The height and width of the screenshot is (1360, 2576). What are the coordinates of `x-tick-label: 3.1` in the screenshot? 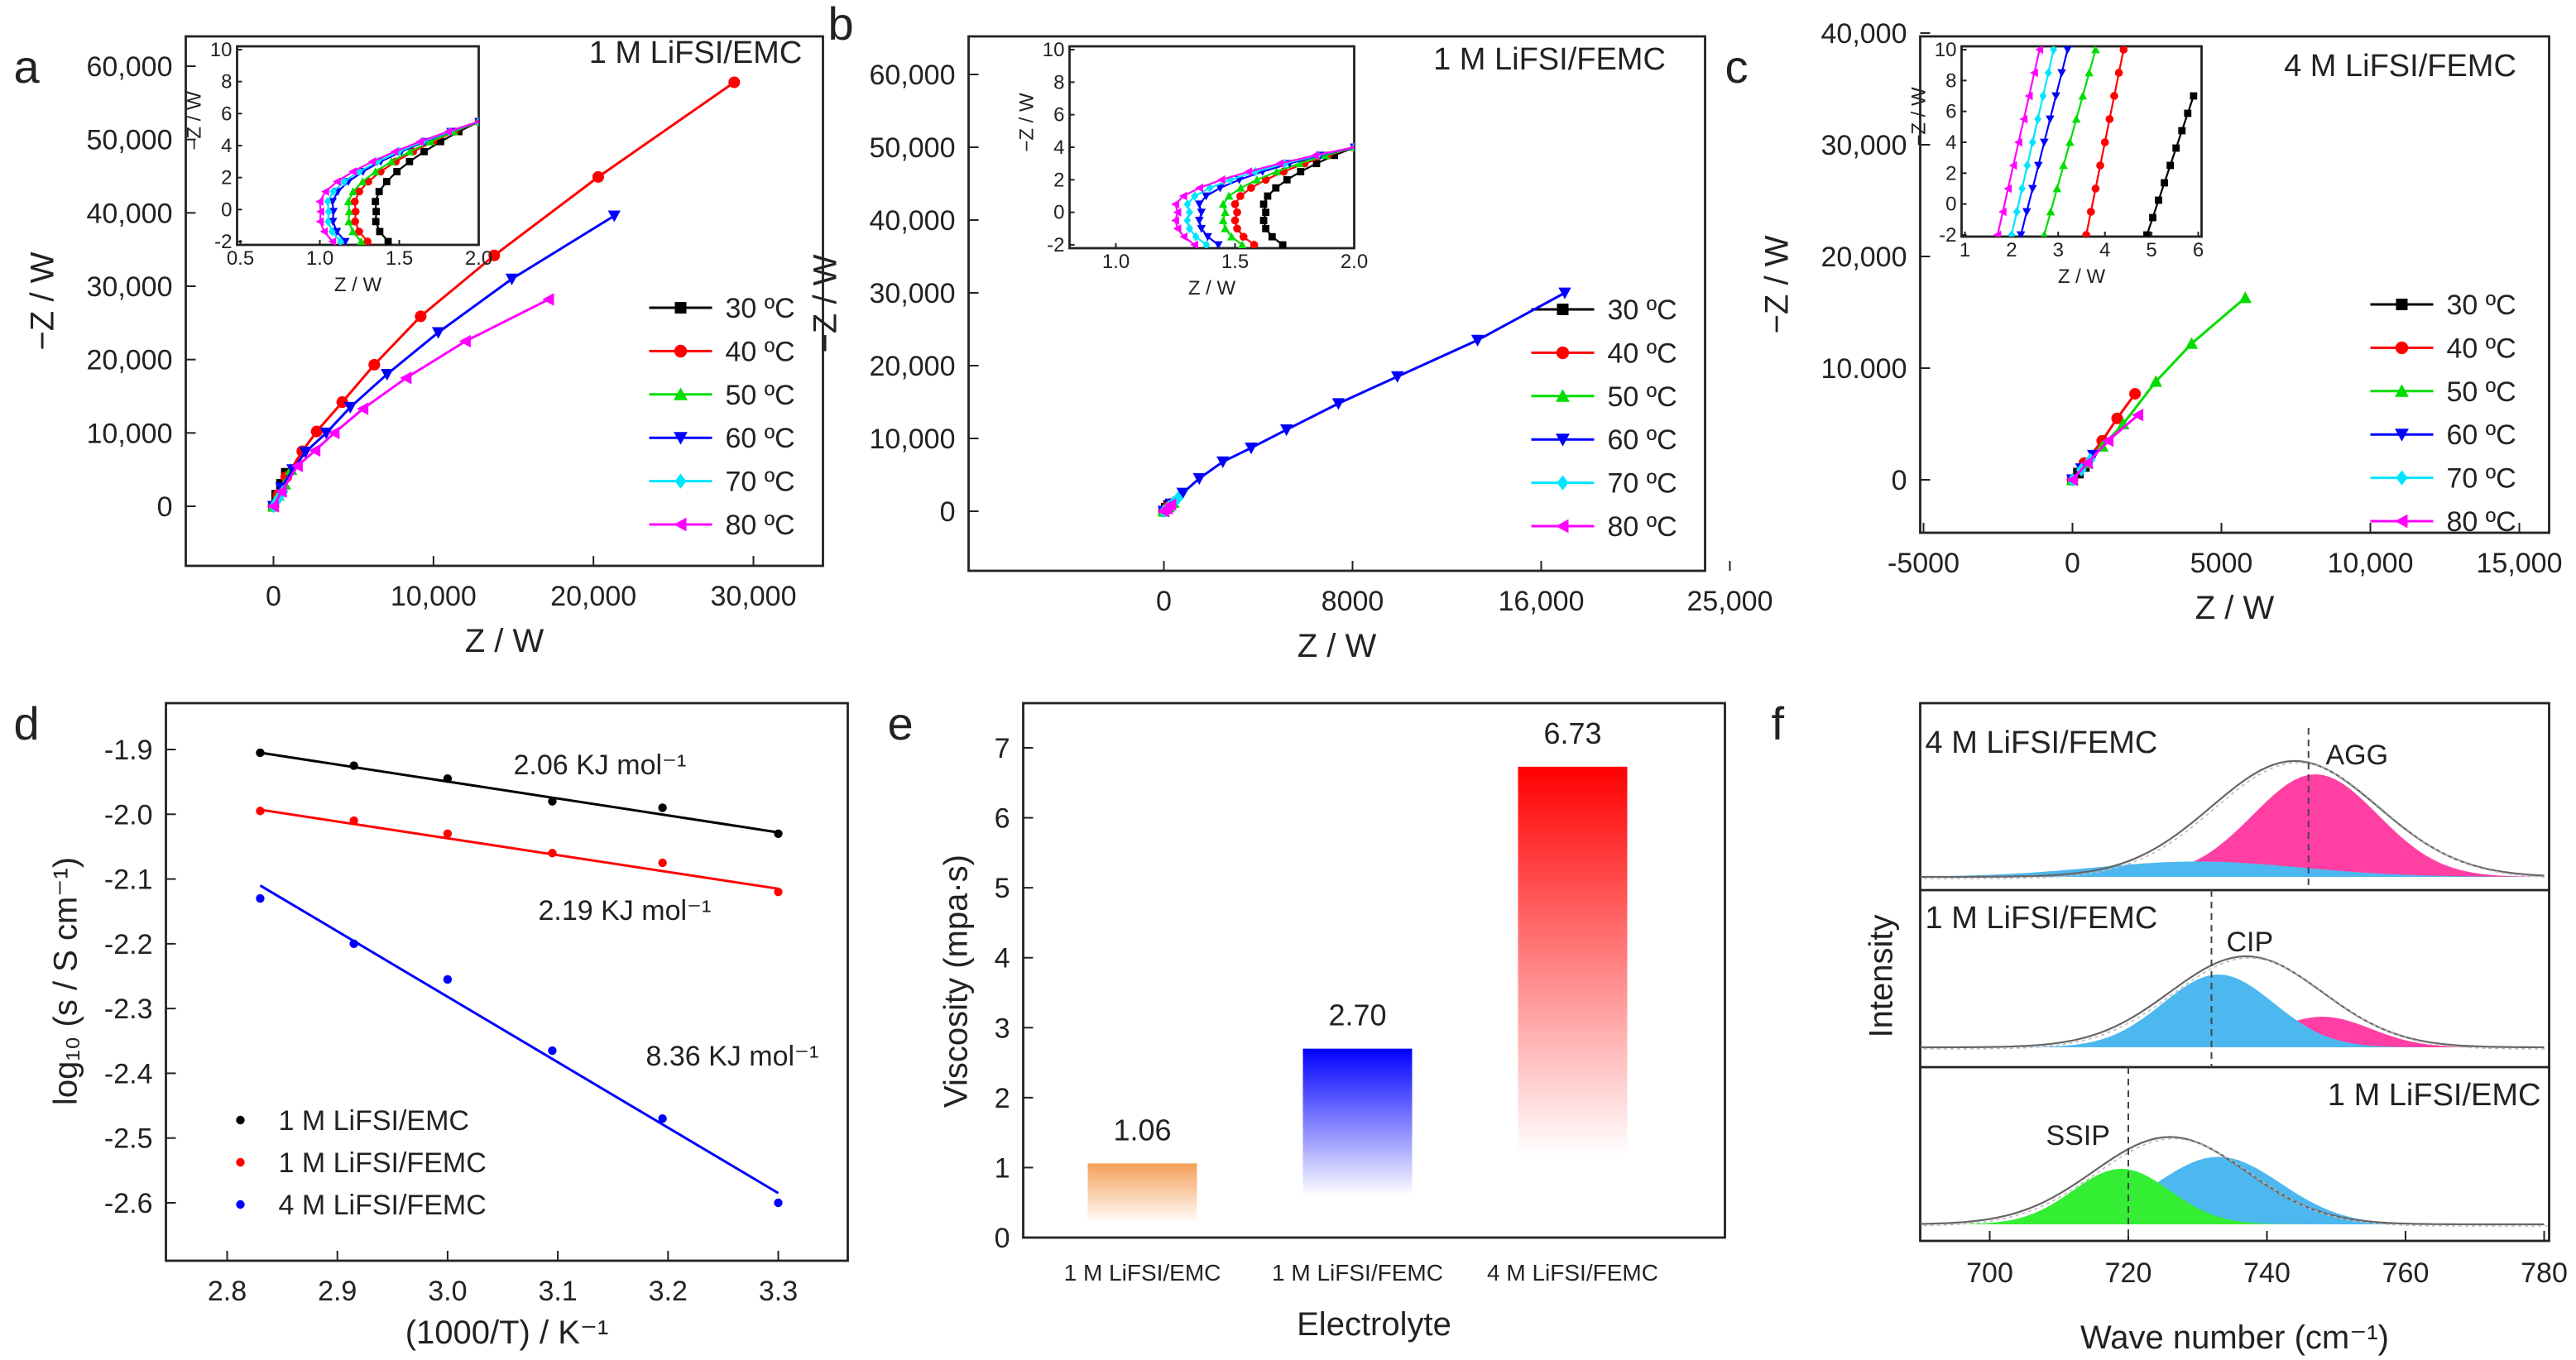 It's located at (558, 1291).